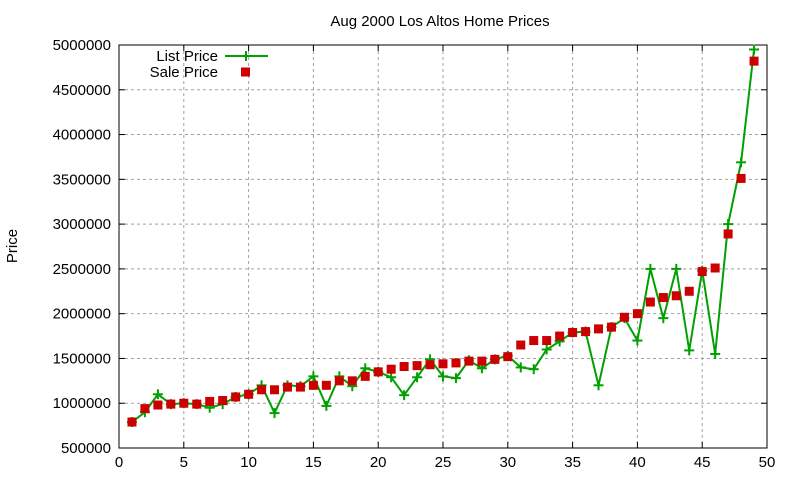 The image size is (800, 485). I want to click on y-tick-label: 4000000, so click(82, 135).